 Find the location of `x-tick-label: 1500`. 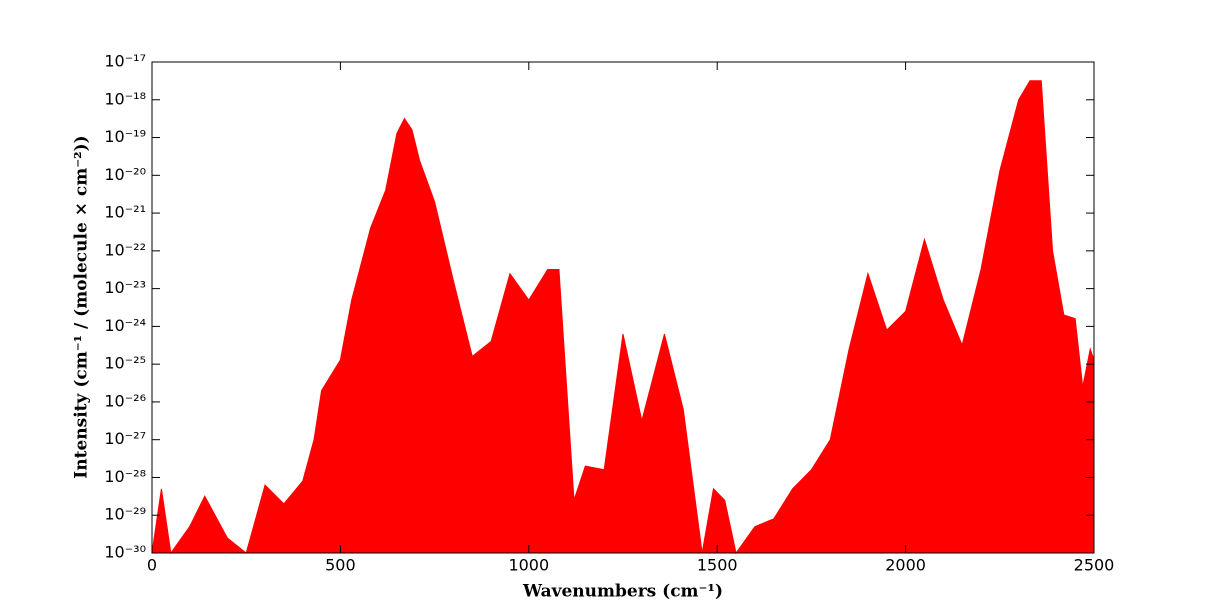

x-tick-label: 1500 is located at coordinates (717, 565).